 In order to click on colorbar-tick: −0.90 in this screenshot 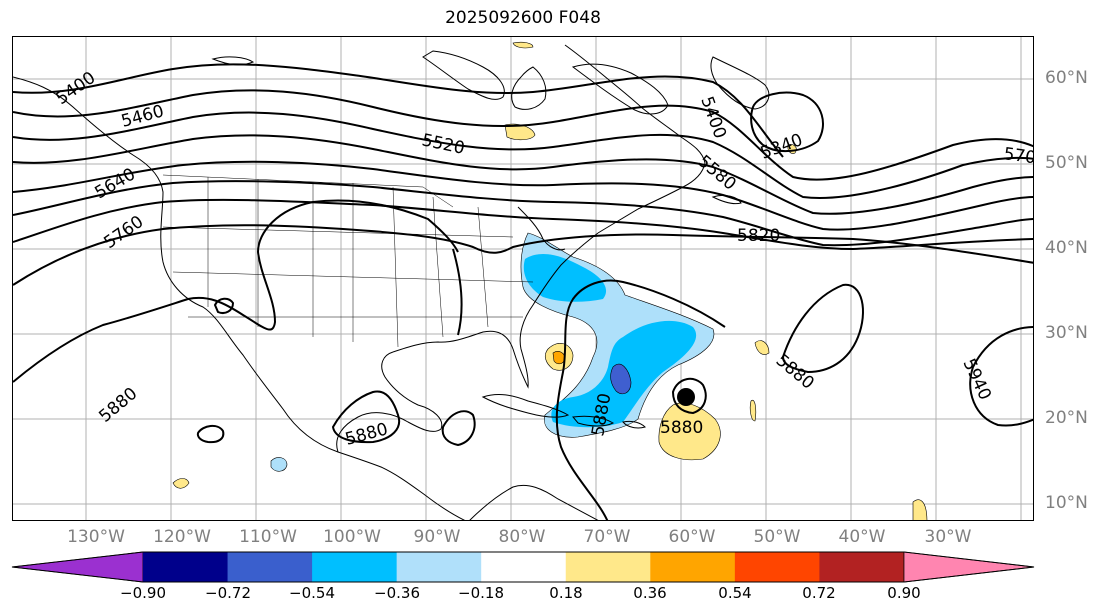, I will do `click(143, 593)`.